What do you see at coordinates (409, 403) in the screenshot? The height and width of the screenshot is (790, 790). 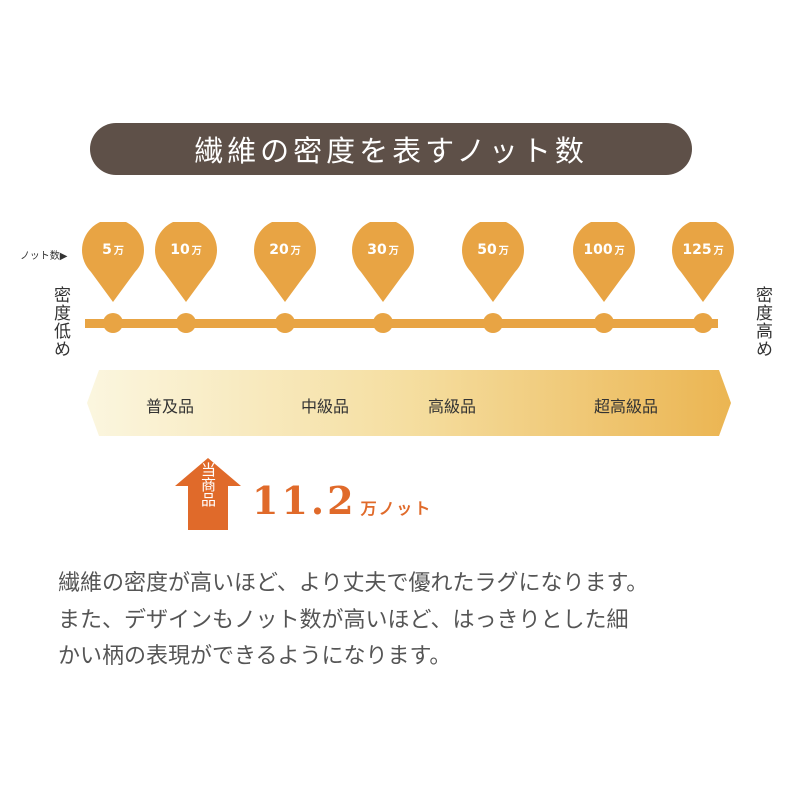 I see `grade-band` at bounding box center [409, 403].